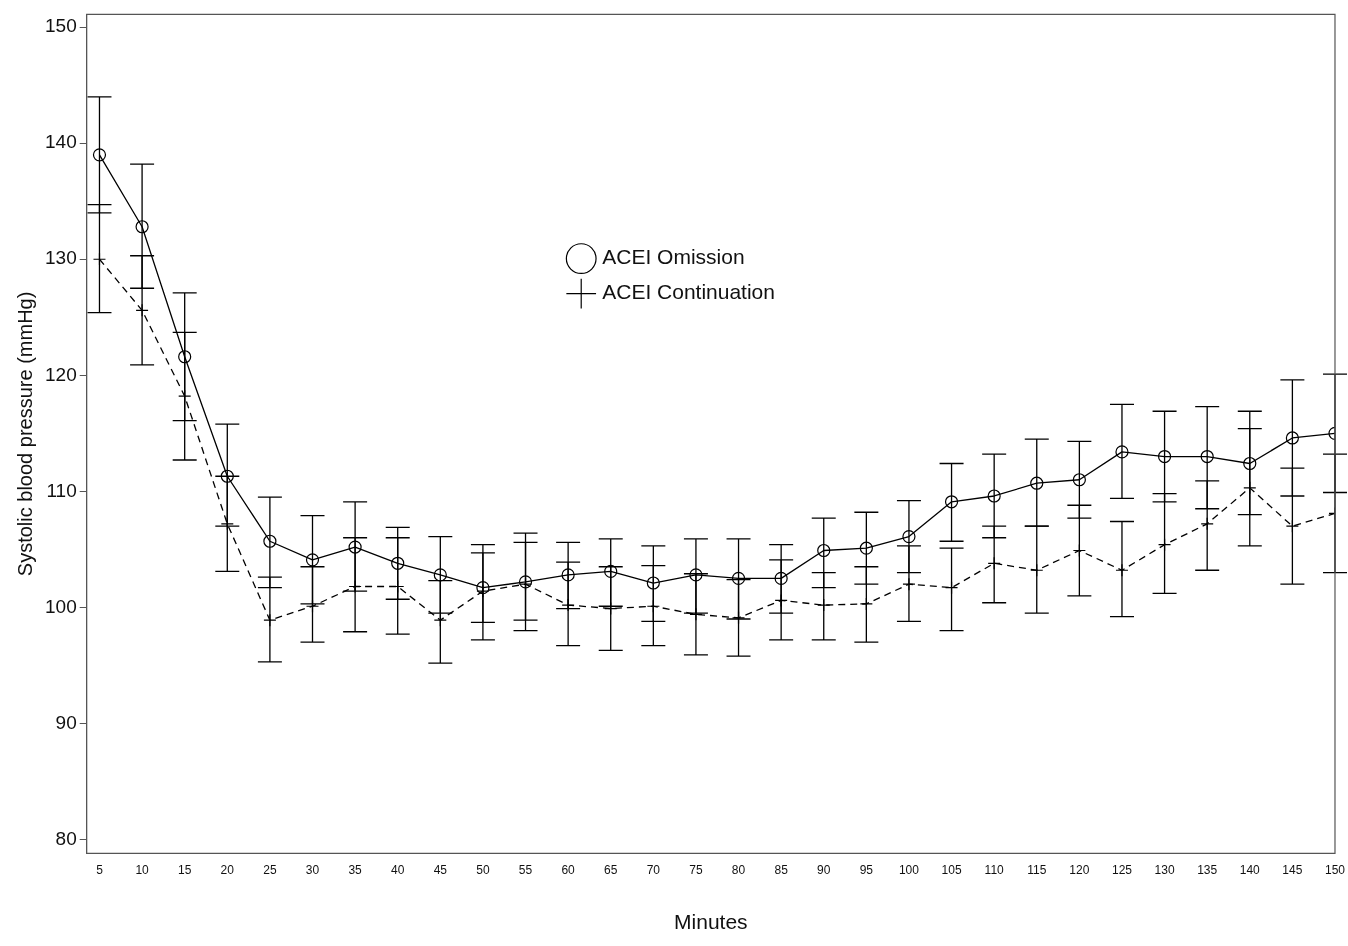  Describe the element at coordinates (440, 869) in the screenshot. I see `x-tick-label: 45` at that location.